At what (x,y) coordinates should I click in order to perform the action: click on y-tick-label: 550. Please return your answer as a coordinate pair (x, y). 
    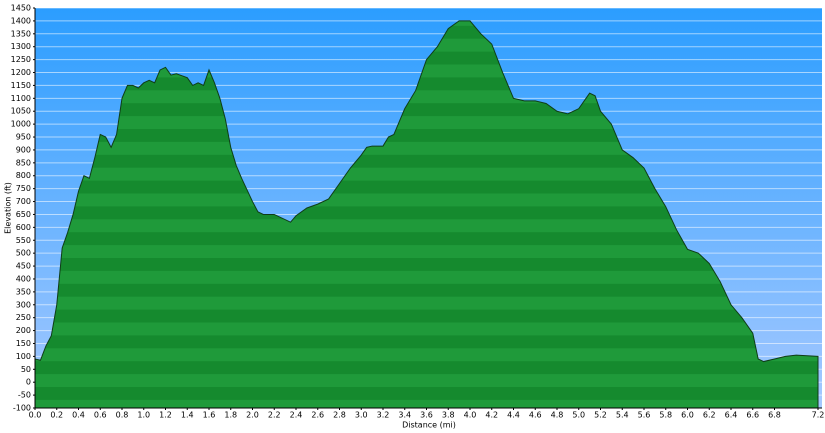
    Looking at the image, I should click on (23, 240).